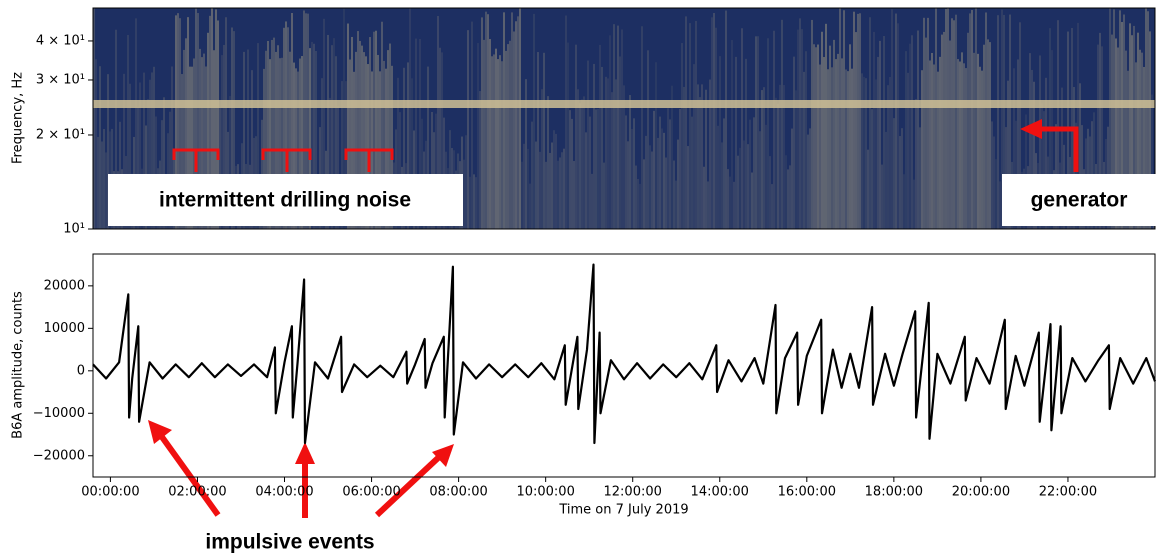 The height and width of the screenshot is (557, 1156). Describe the element at coordinates (300, 476) in the screenshot. I see `event-arrows` at that location.